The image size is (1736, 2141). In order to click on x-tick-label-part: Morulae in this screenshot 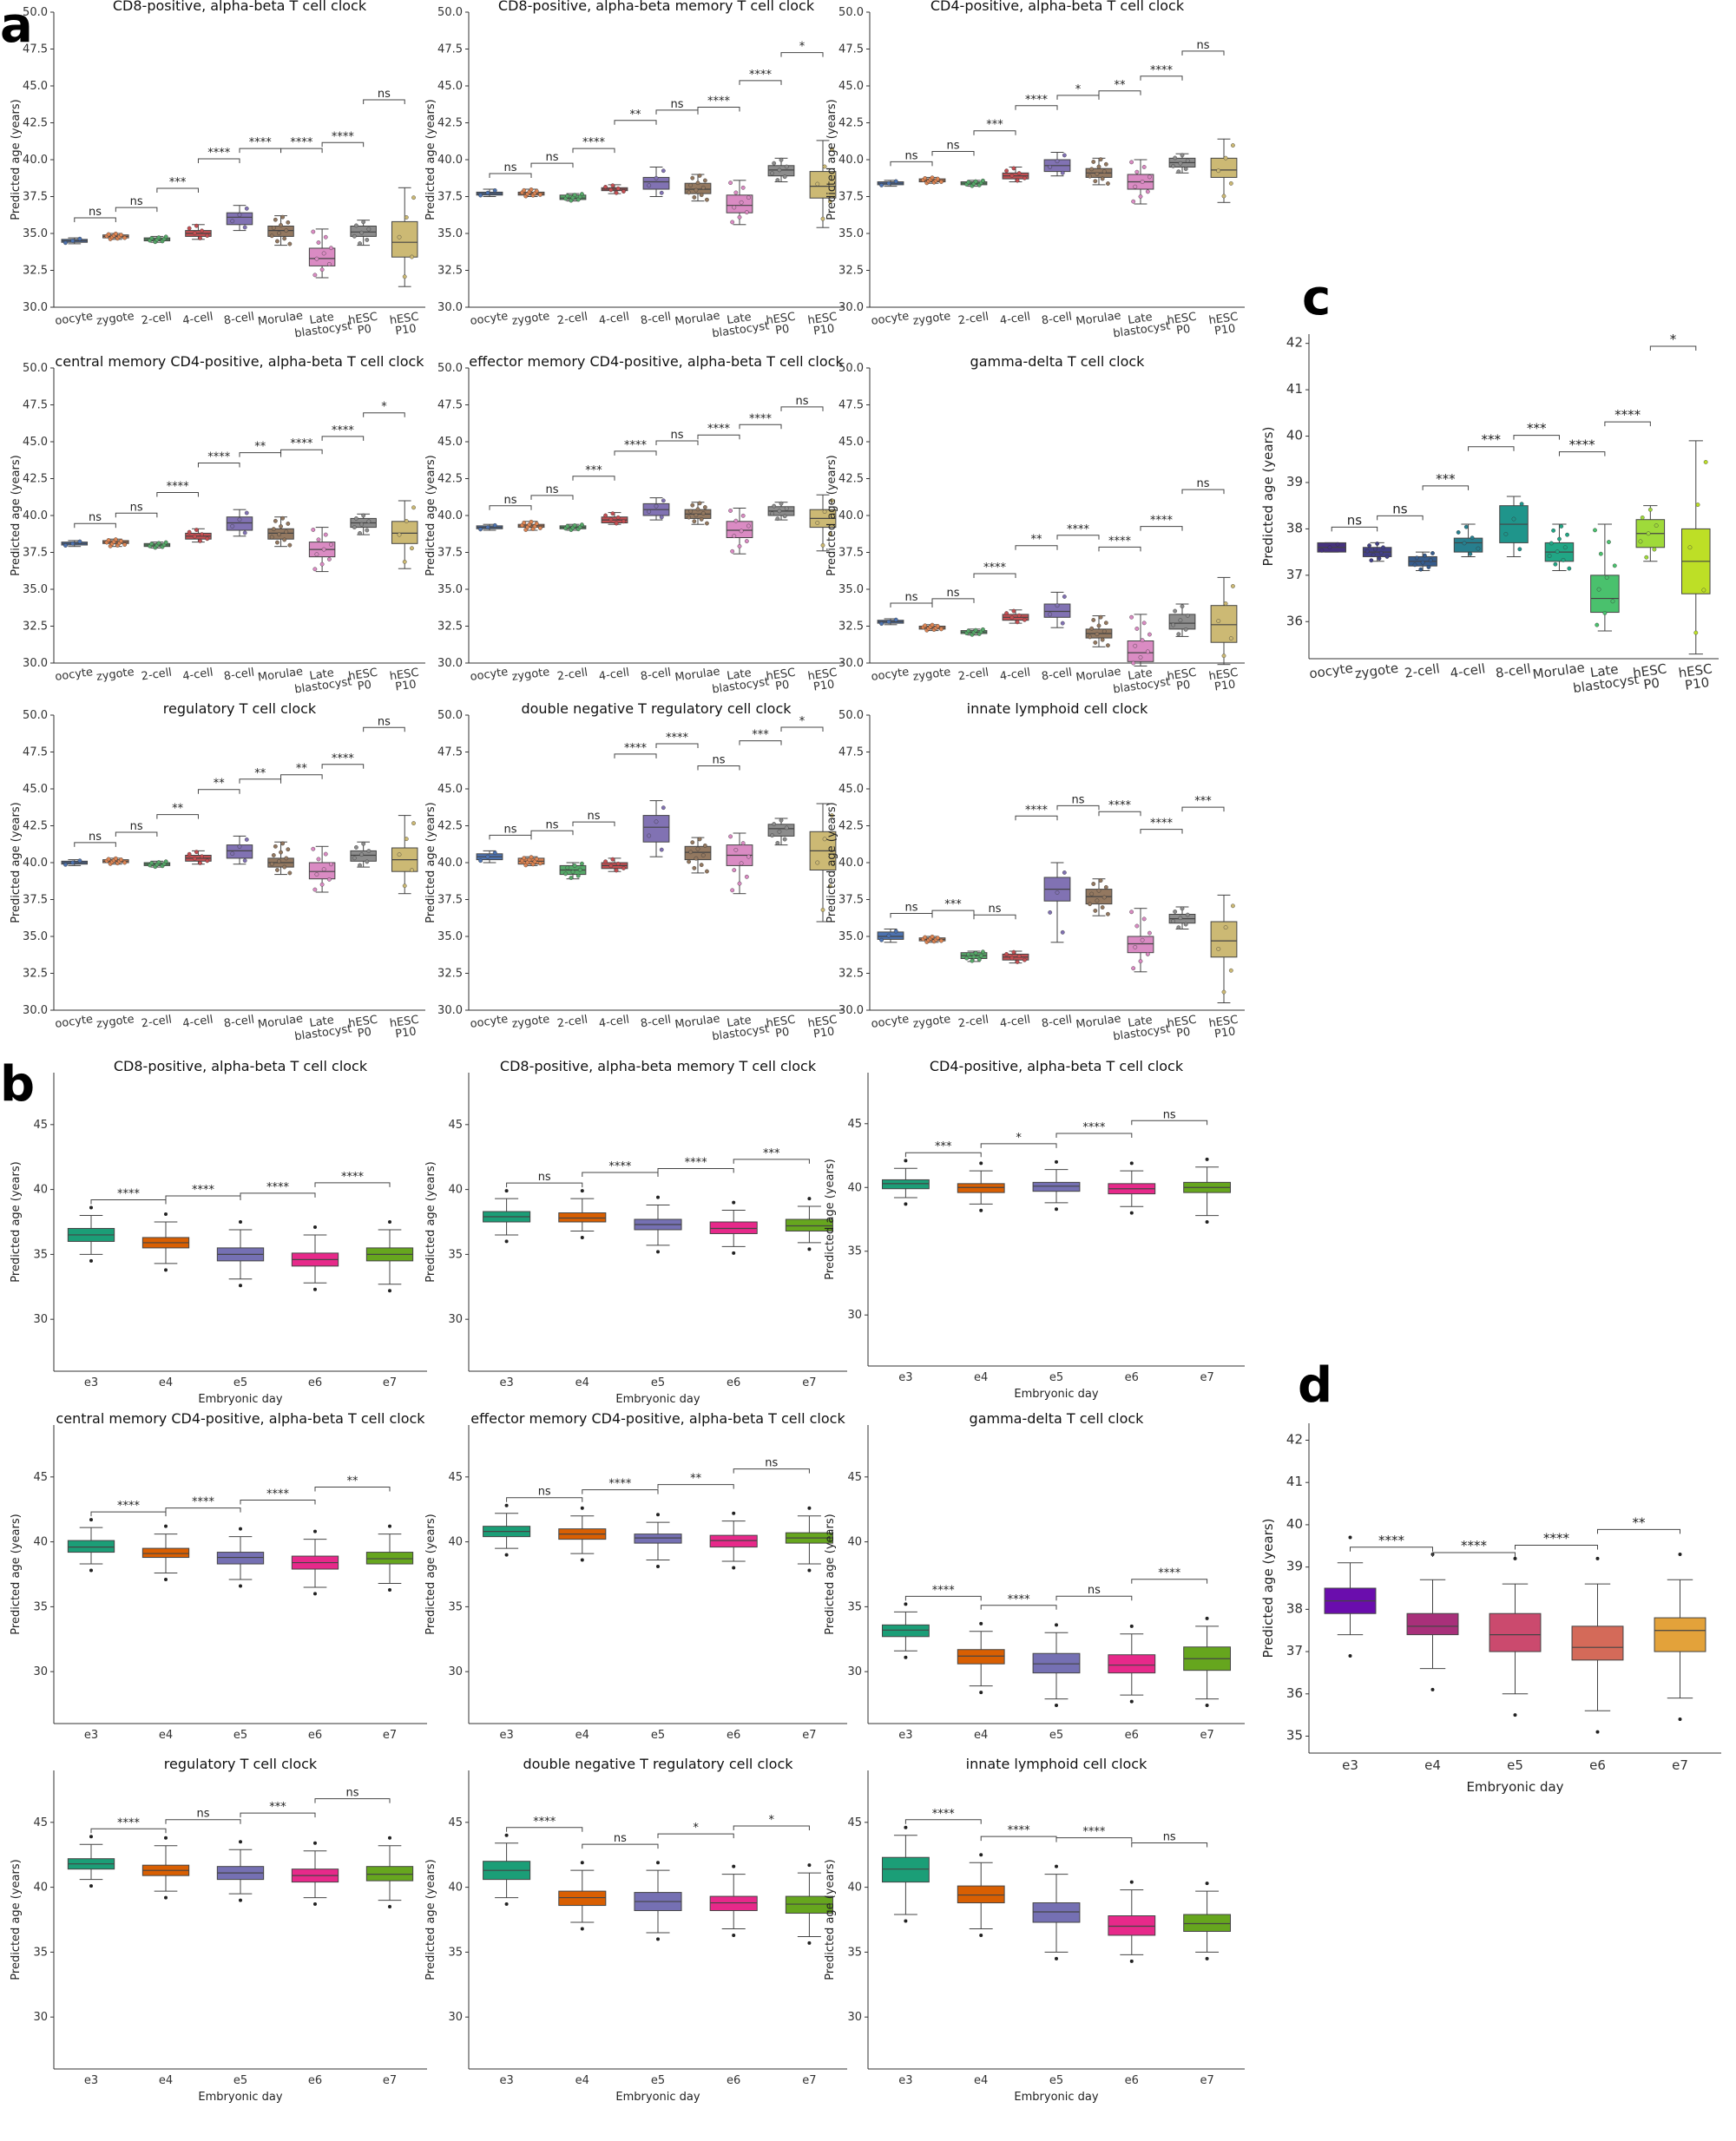, I will do `click(1559, 671)`.